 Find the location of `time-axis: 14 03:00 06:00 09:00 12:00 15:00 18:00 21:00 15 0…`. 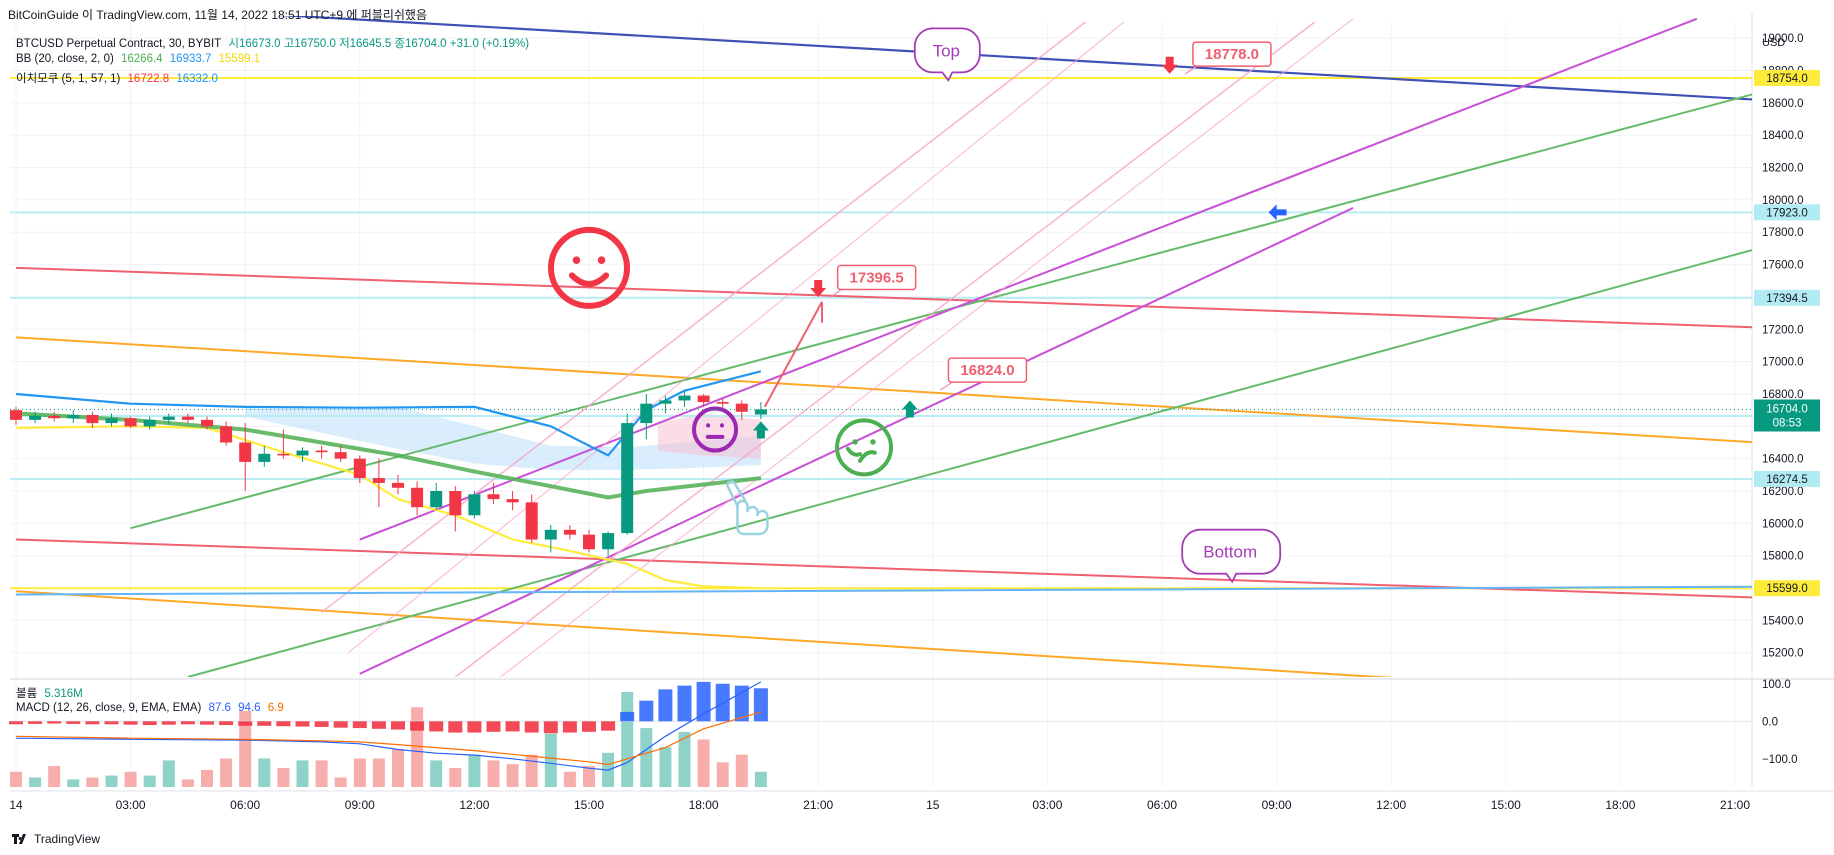

time-axis: 14 03:00 06:00 09:00 12:00 15:00 18:00 21:00 15 0… is located at coordinates (879, 805).